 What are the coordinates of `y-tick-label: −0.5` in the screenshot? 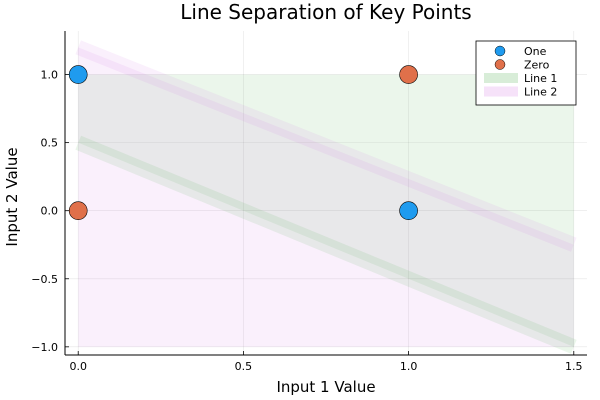 It's located at (44, 279).